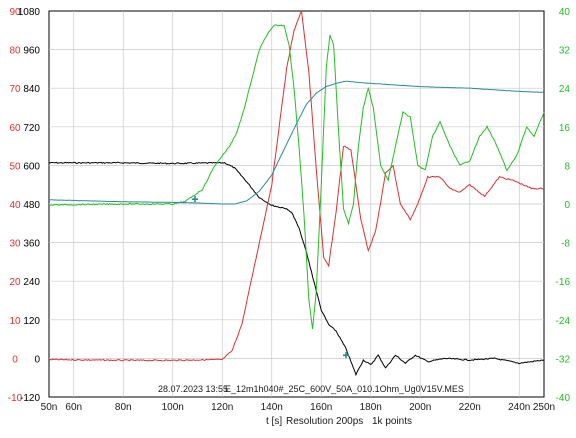  Describe the element at coordinates (123, 407) in the screenshot. I see `x-tick-label: 80n` at that location.